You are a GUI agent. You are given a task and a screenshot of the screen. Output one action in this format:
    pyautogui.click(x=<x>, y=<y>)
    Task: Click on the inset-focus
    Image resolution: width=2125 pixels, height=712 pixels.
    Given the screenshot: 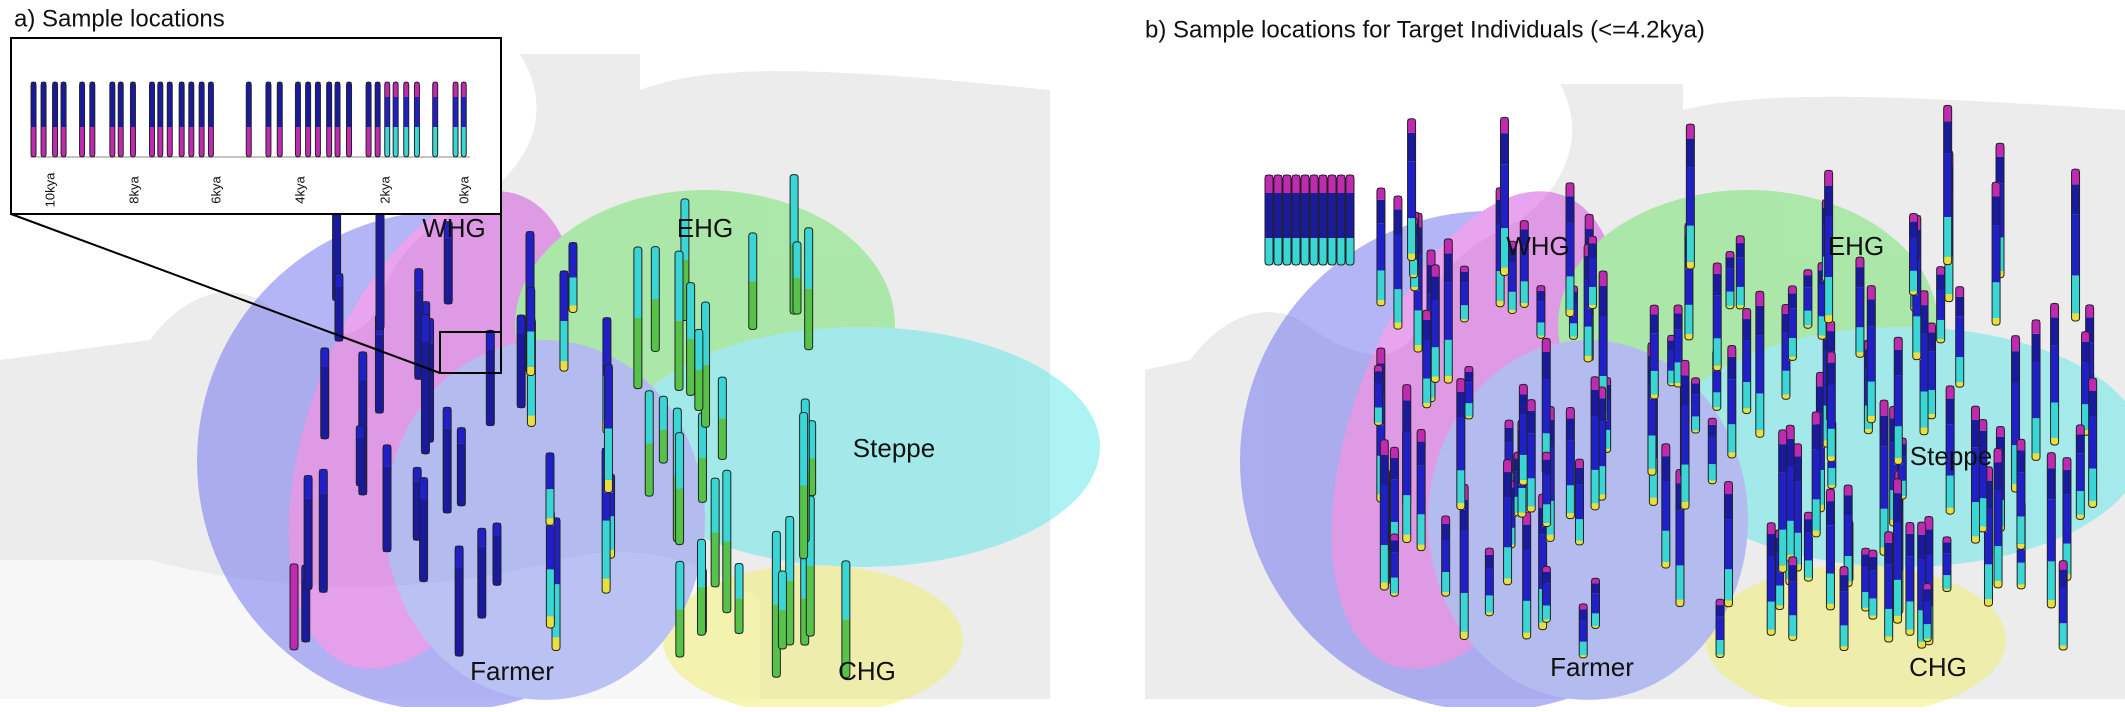 What is the action you would take?
    pyautogui.click(x=470, y=352)
    